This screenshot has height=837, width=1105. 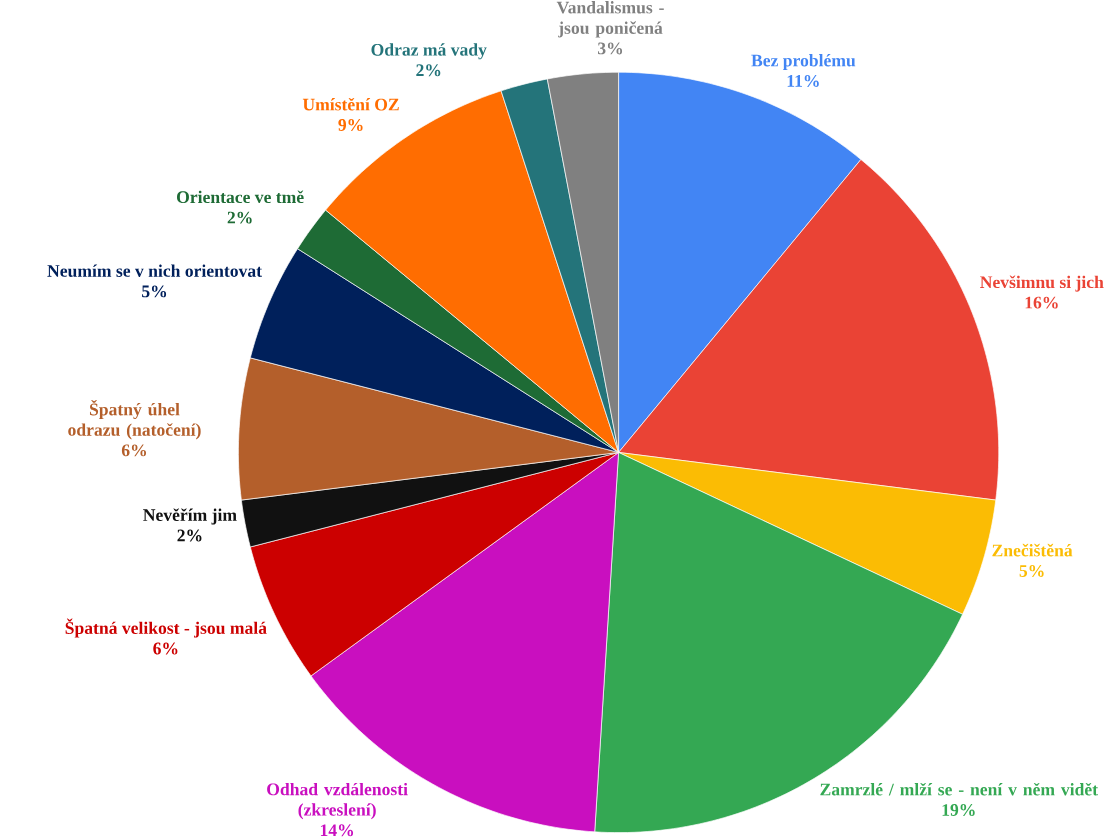 I want to click on data-label: 9%, so click(x=350, y=124).